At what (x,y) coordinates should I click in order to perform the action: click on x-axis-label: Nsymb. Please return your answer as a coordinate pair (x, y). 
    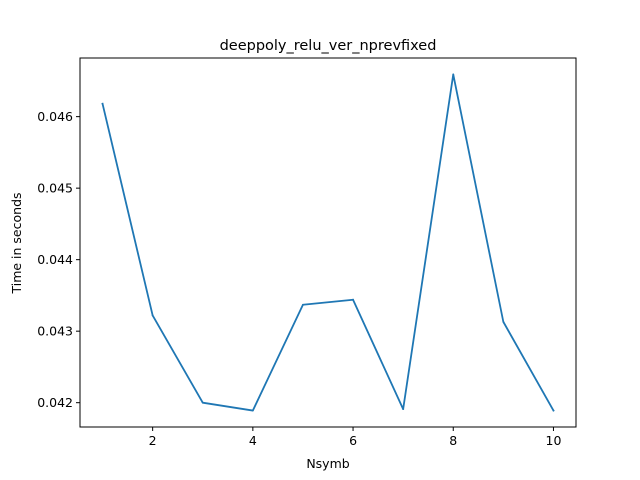
    Looking at the image, I should click on (327, 463).